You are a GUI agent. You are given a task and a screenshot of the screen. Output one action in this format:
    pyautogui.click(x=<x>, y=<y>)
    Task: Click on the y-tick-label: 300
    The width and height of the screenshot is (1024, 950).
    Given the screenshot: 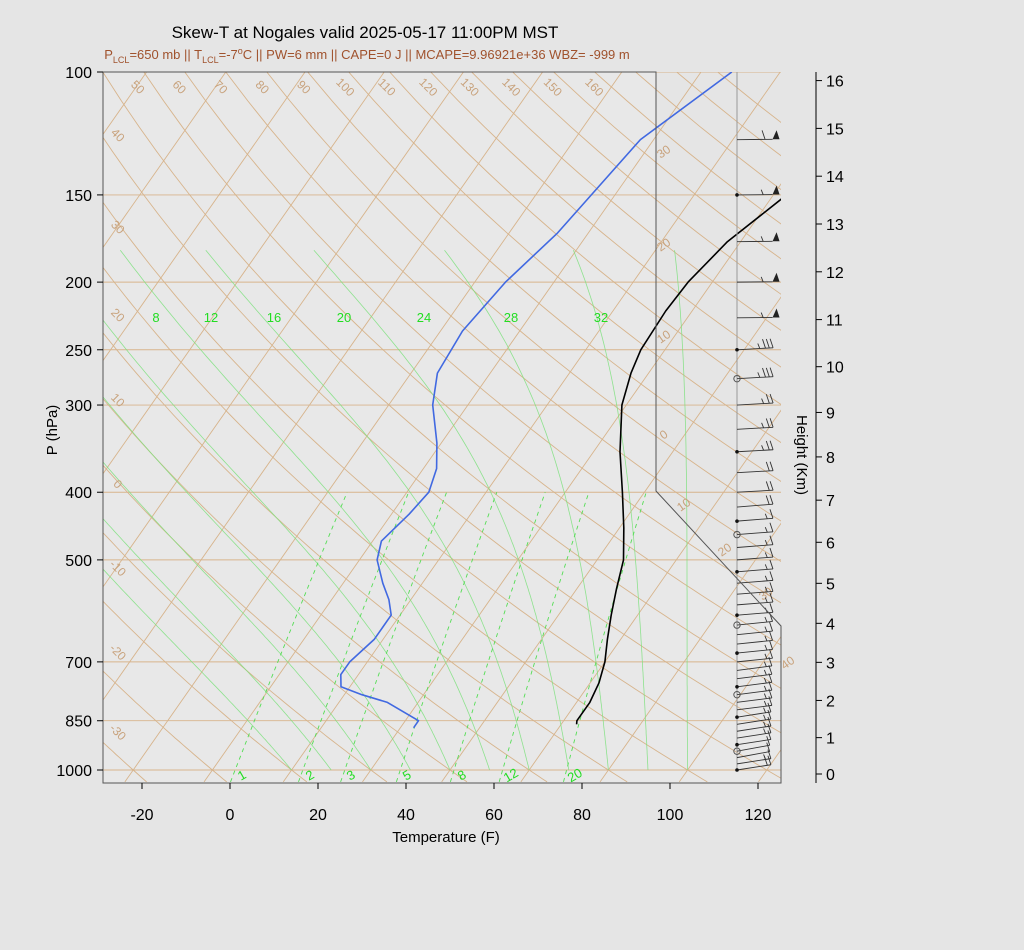 What is the action you would take?
    pyautogui.click(x=78, y=406)
    